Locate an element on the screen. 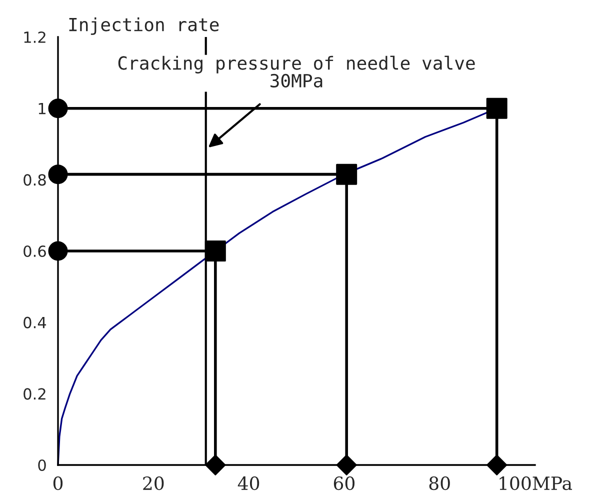 The height and width of the screenshot is (497, 613). x-tick-label: 0 is located at coordinates (58, 483).